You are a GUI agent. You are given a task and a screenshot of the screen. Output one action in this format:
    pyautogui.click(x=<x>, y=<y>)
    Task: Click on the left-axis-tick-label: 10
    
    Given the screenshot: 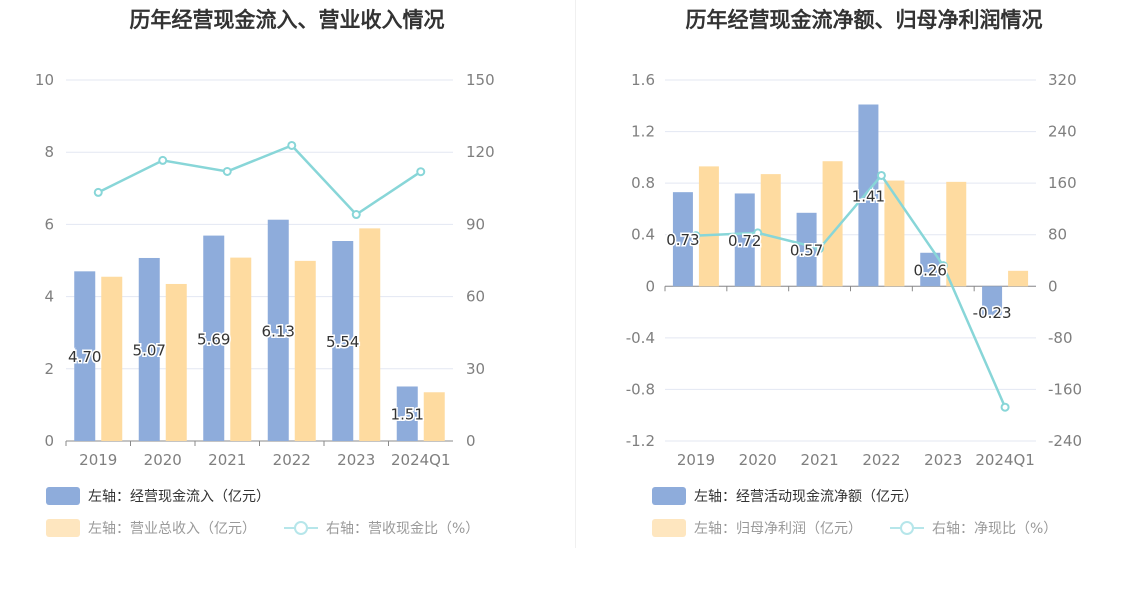 What is the action you would take?
    pyautogui.click(x=44, y=80)
    